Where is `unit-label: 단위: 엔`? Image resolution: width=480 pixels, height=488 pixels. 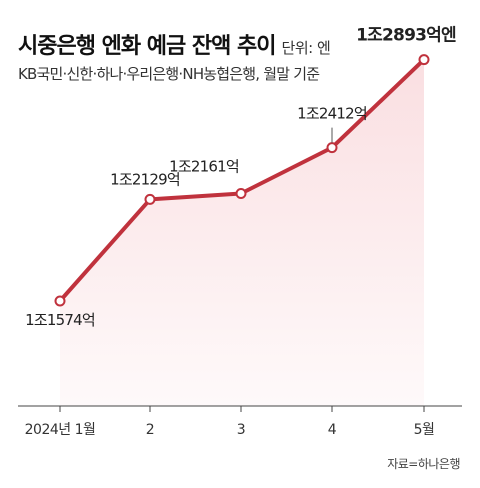 unit-label: 단위: 엔 is located at coordinates (306, 48).